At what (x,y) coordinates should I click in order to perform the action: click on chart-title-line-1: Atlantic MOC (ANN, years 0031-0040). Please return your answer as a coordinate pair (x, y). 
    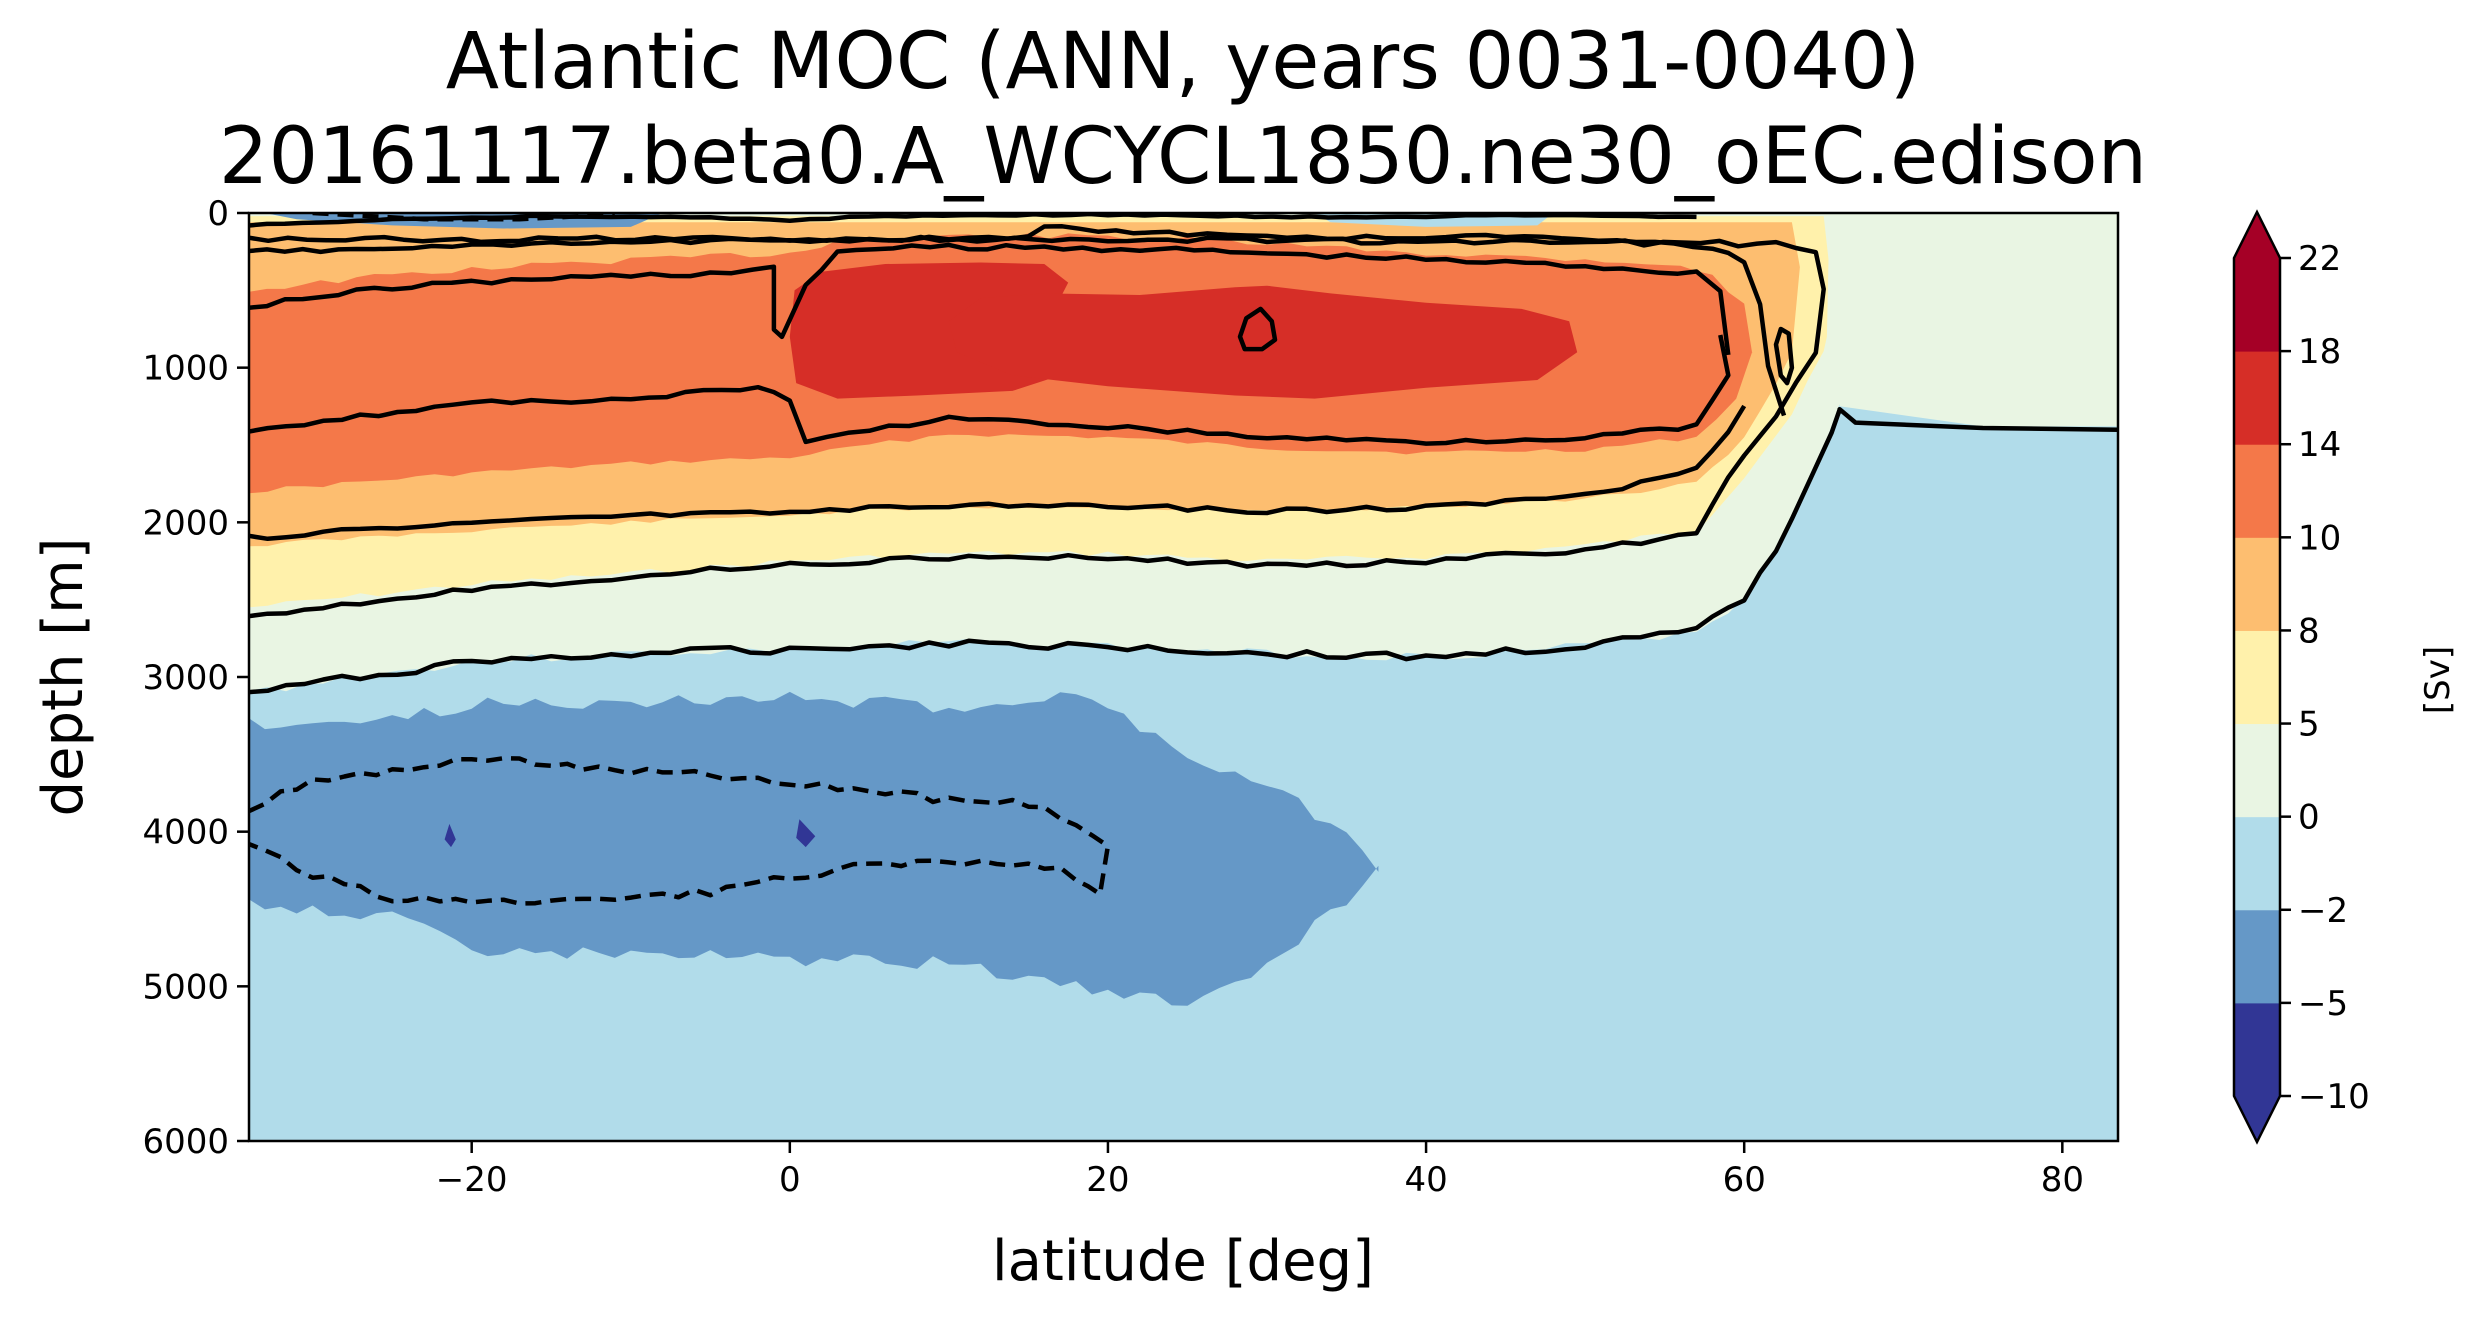
    Looking at the image, I should click on (1183, 62).